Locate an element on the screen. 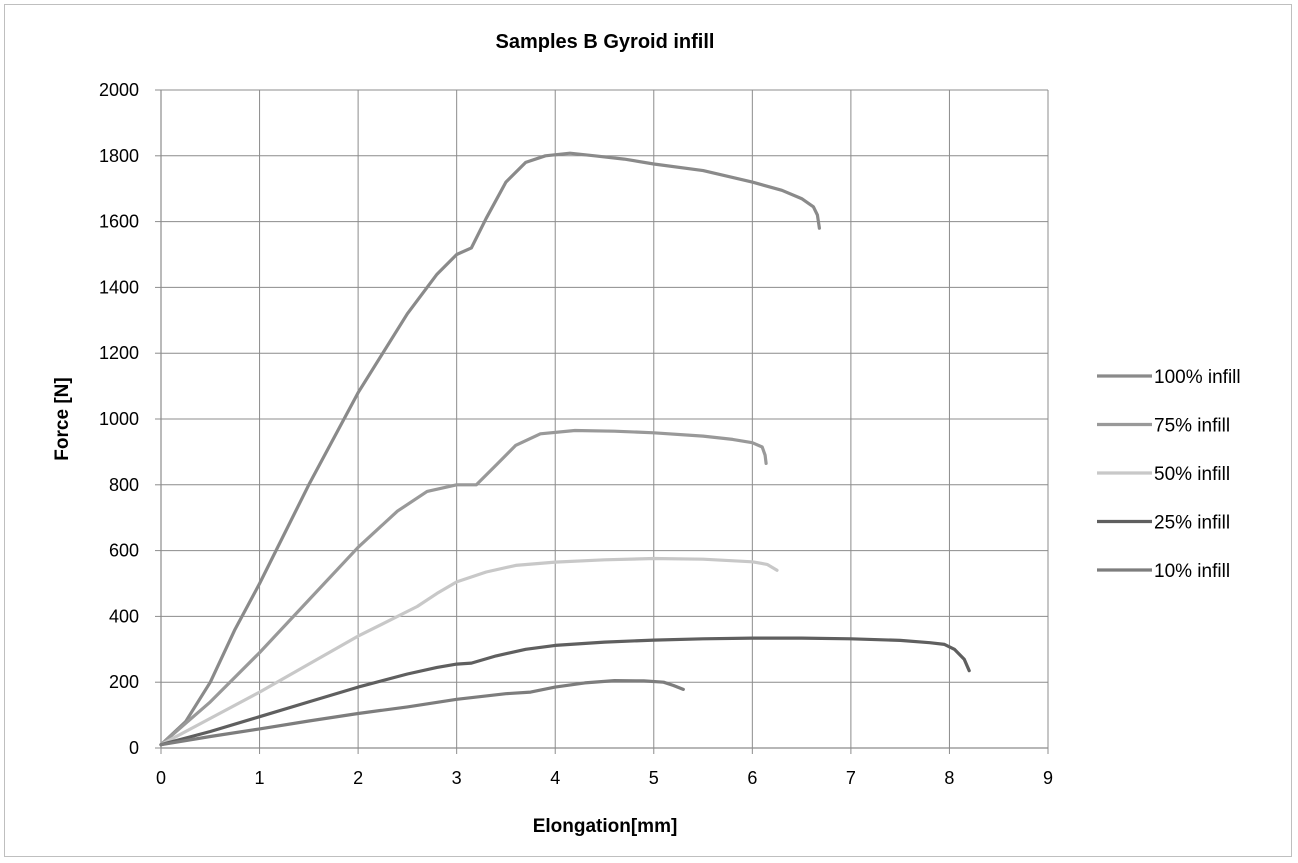  x-tick-label: 4 is located at coordinates (555, 778).